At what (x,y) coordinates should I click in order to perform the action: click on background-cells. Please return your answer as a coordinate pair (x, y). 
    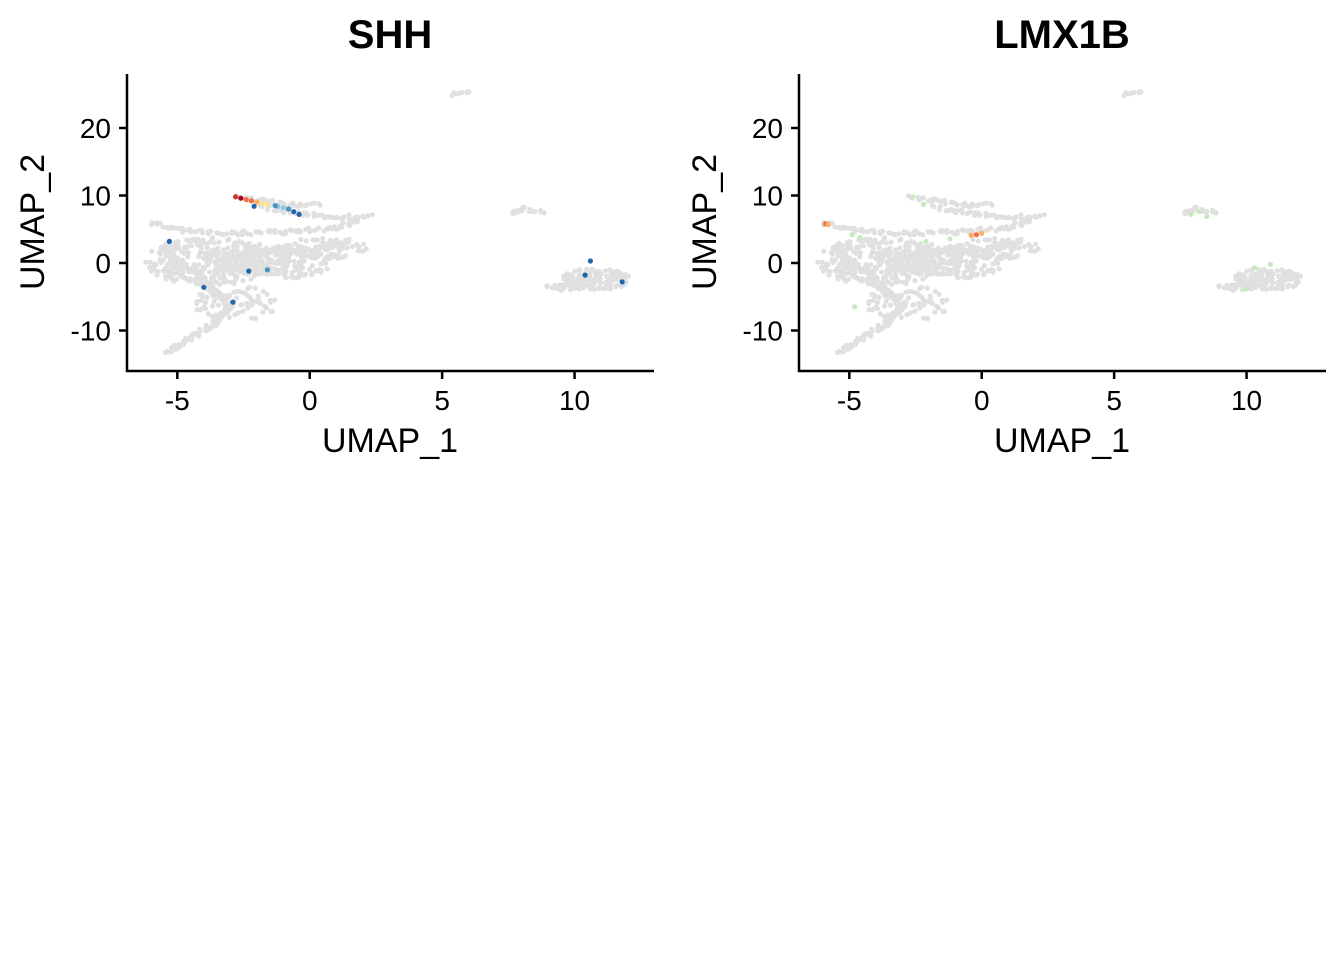
    Looking at the image, I should click on (387, 222).